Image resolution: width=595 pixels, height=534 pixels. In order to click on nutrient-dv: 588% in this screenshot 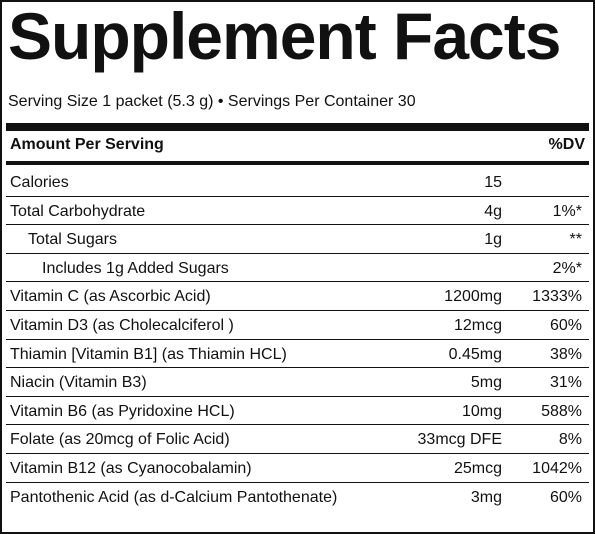, I will do `click(561, 411)`.